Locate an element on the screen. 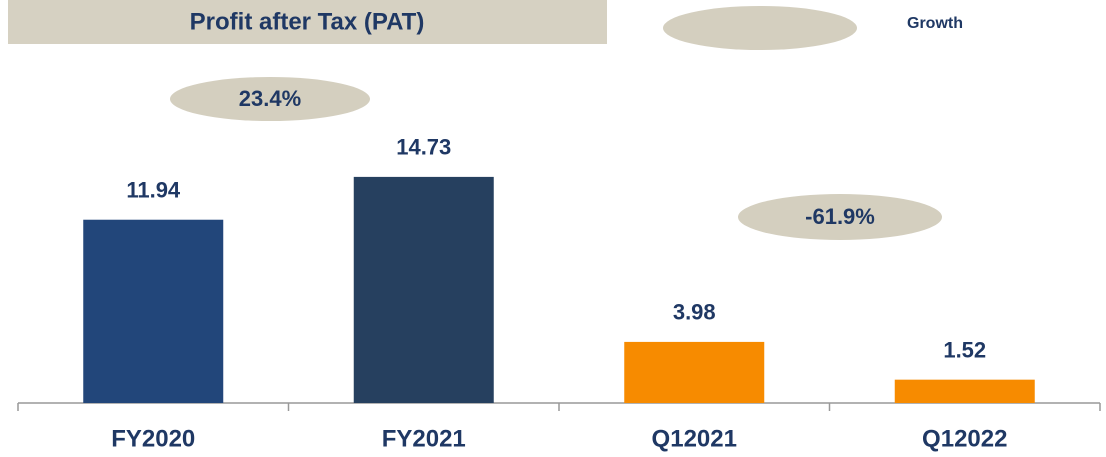  legend-label: Growth is located at coordinates (935, 23).